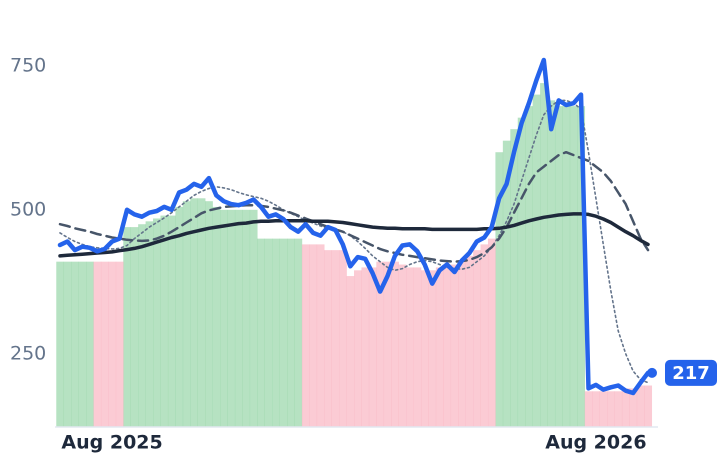 The height and width of the screenshot is (464, 718). What do you see at coordinates (652, 372) in the screenshot?
I see `last-point` at bounding box center [652, 372].